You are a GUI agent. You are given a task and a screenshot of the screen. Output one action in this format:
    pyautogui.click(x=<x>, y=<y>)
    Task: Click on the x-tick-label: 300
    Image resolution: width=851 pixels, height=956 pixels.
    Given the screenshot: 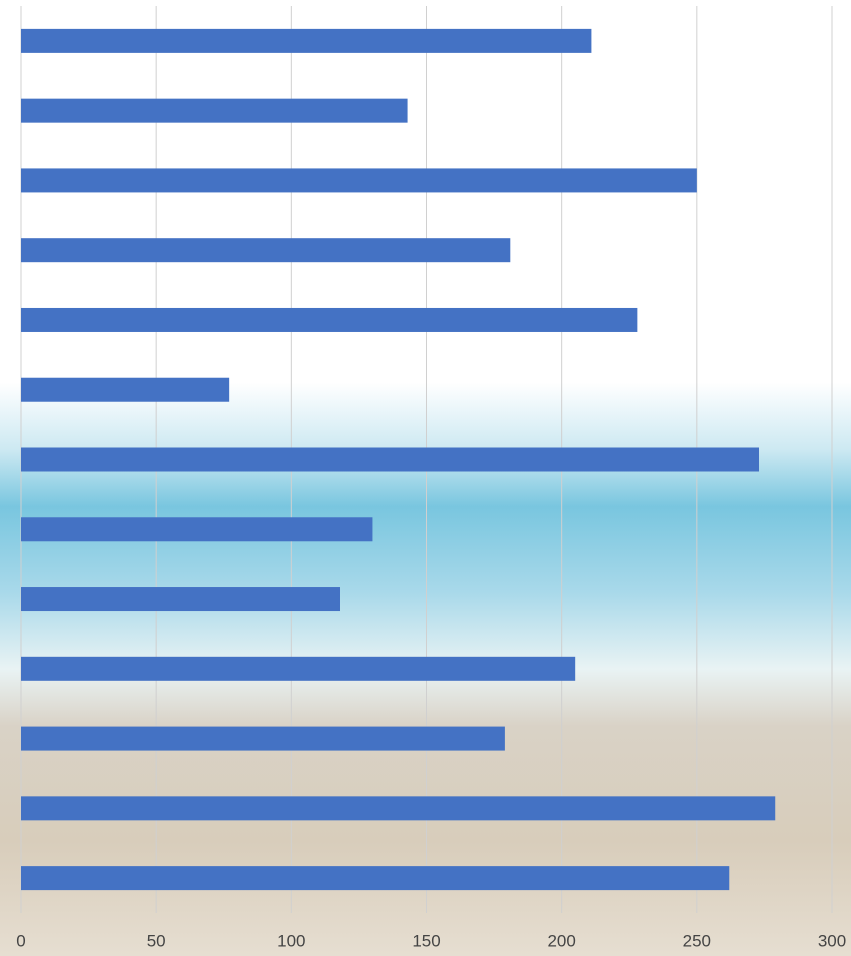 What is the action you would take?
    pyautogui.click(x=832, y=940)
    